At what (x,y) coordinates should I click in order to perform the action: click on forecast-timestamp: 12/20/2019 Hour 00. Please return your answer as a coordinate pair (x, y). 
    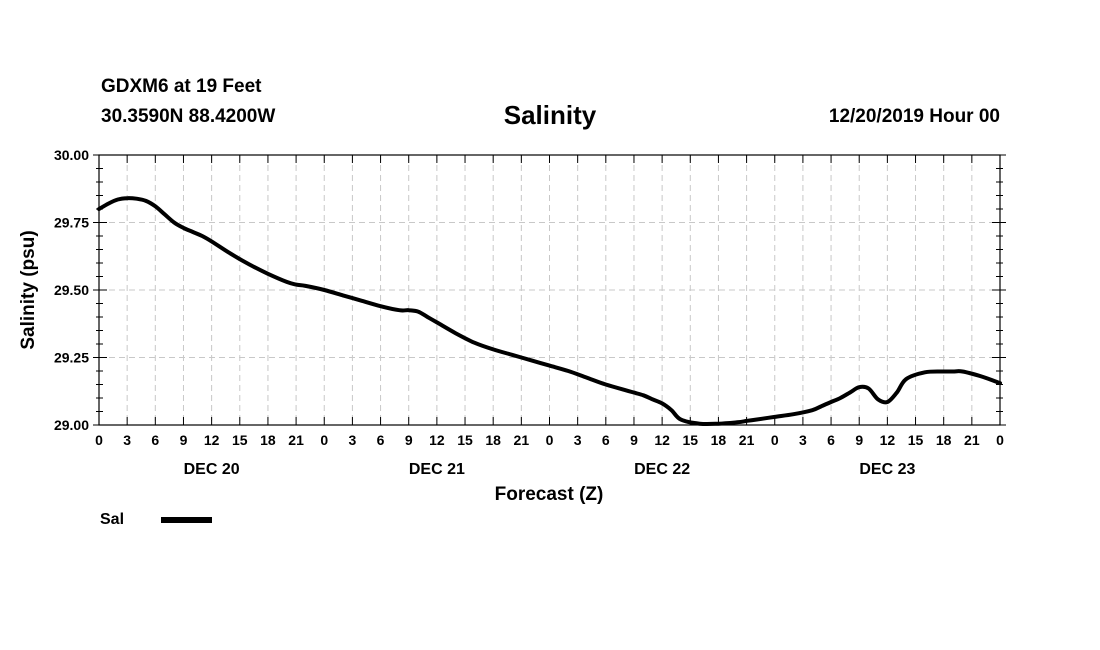
    Looking at the image, I should click on (914, 116).